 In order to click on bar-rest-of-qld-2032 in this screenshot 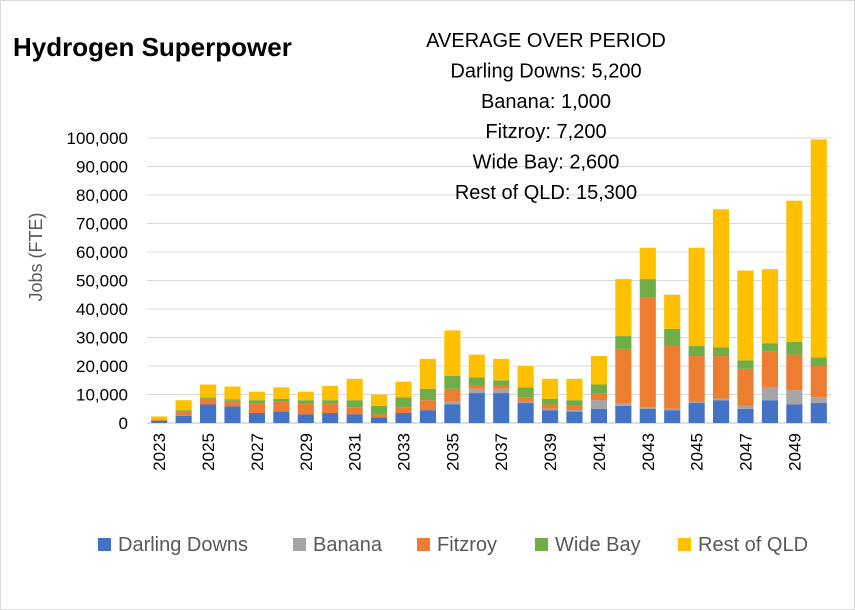, I will do `click(379, 400)`.